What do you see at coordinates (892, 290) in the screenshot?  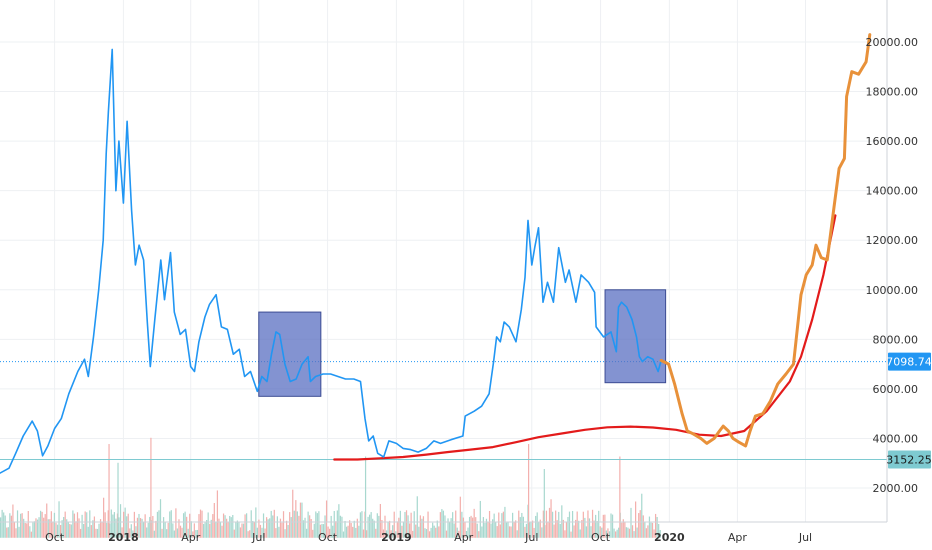 I see `y-tick-label: 10000.00` at bounding box center [892, 290].